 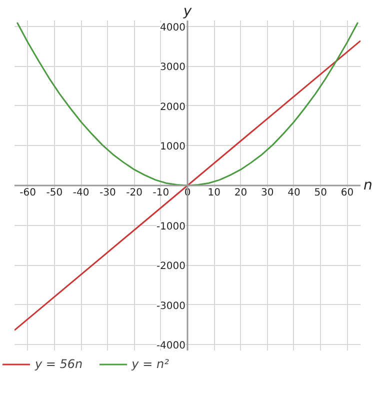 What do you see at coordinates (107, 193) in the screenshot?
I see `x-tick-label: -30` at bounding box center [107, 193].